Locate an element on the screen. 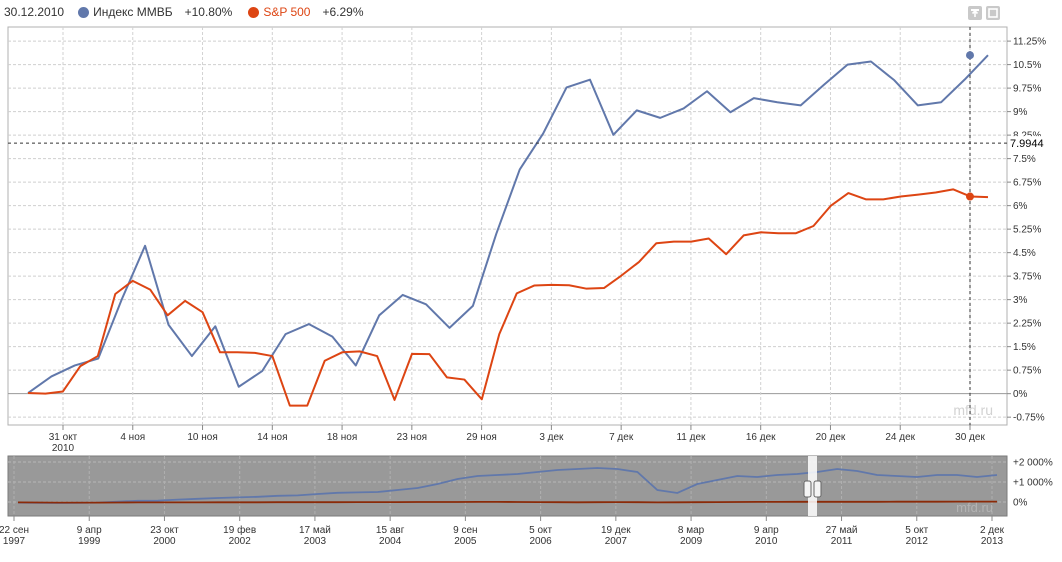  x-tick-label: 3 дек is located at coordinates (551, 437).